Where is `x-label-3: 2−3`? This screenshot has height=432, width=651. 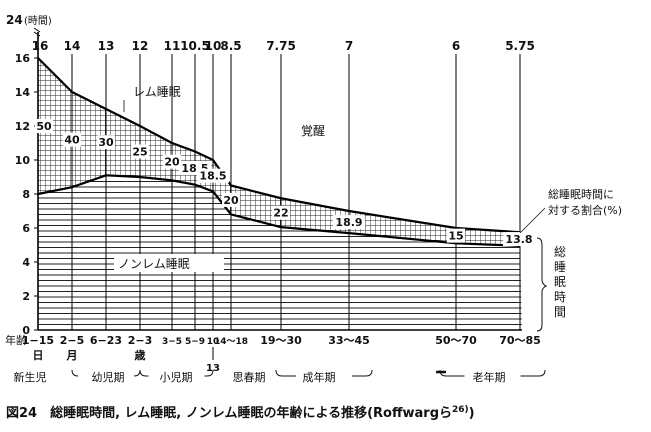
x-label-3: 2−3 is located at coordinates (140, 340).